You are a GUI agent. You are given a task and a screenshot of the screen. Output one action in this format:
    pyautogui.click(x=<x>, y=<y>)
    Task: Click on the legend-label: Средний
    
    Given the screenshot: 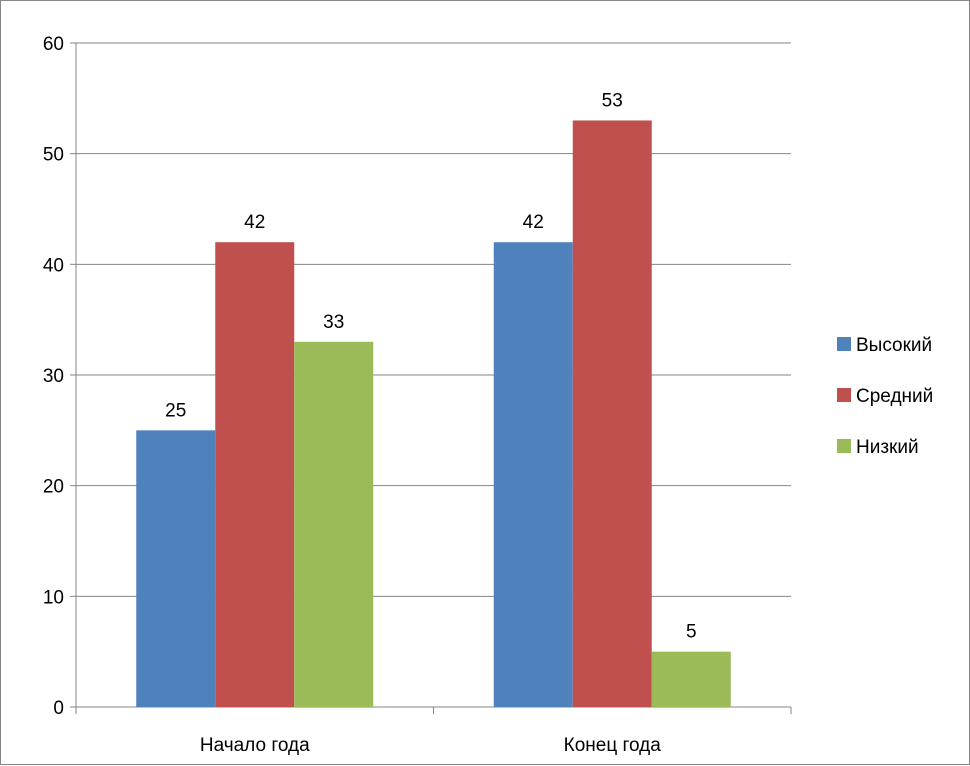 What is the action you would take?
    pyautogui.click(x=894, y=396)
    